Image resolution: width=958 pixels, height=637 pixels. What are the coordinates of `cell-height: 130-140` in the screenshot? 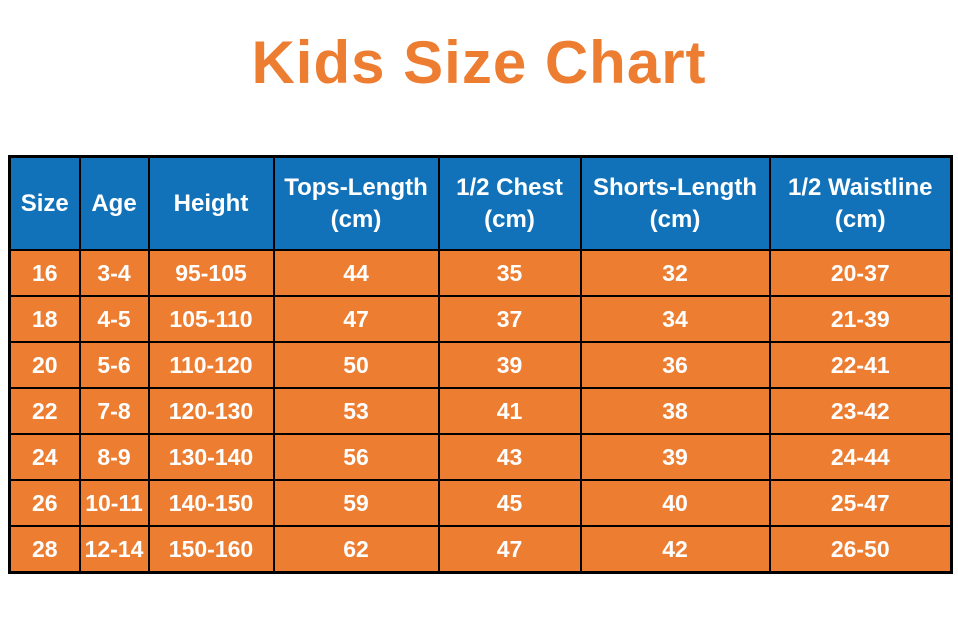 It's located at (211, 457).